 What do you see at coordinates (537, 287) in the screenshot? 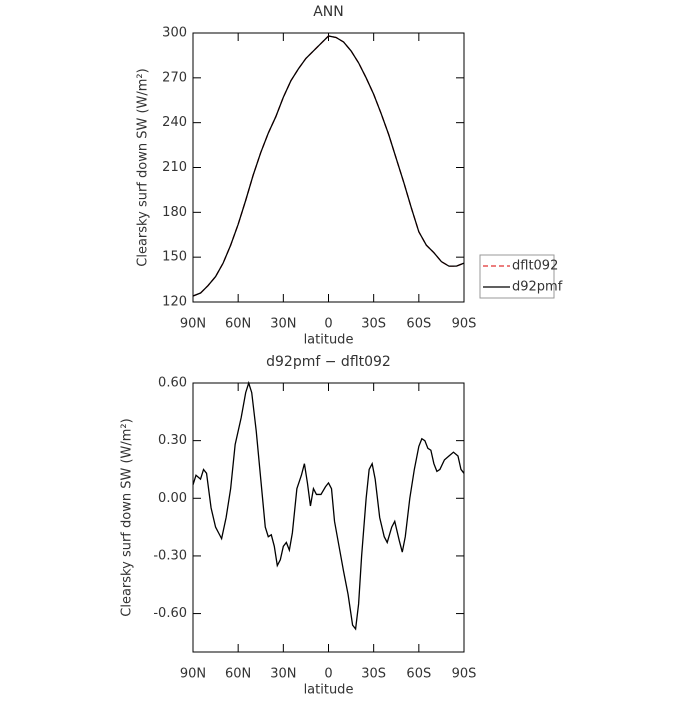
I see `legend-label: d92pmf` at bounding box center [537, 287].